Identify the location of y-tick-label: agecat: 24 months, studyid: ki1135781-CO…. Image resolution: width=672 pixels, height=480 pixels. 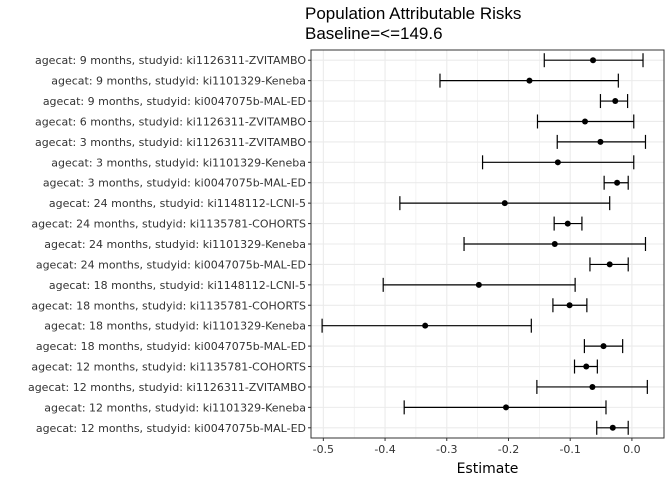
(168, 224).